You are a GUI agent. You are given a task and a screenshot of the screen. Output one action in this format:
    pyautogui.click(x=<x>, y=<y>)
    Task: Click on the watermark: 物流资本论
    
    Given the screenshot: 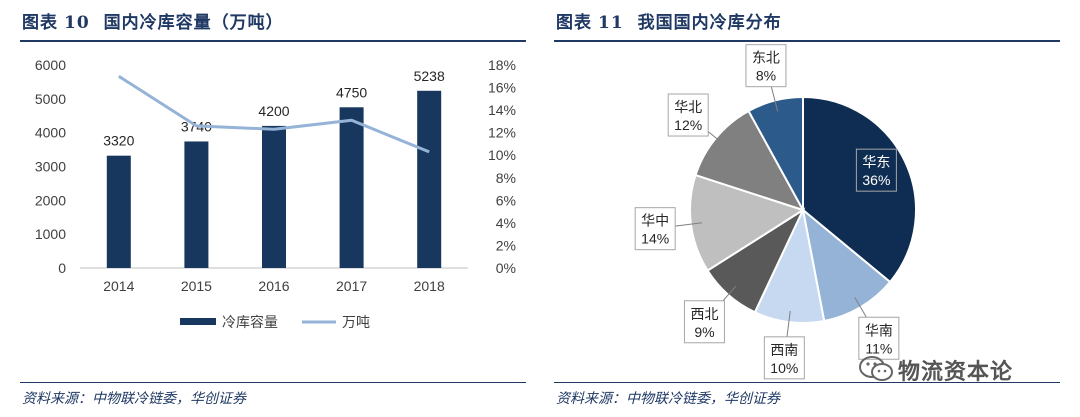 What is the action you would take?
    pyautogui.click(x=963, y=370)
    